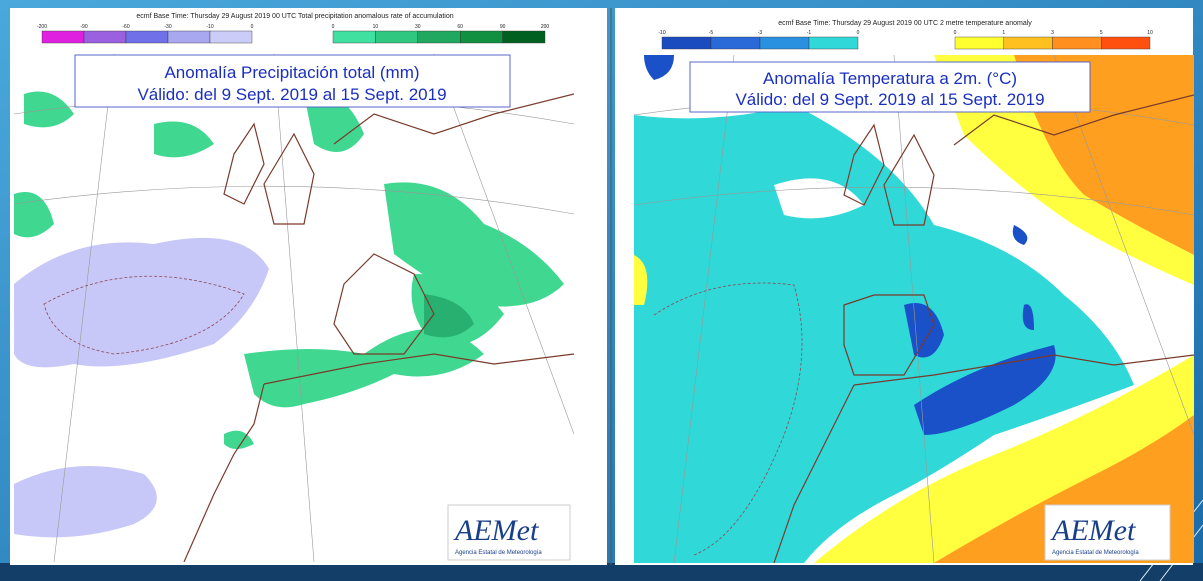 The width and height of the screenshot is (1203, 581). I want to click on legend-tick-label: -90, so click(83, 27).